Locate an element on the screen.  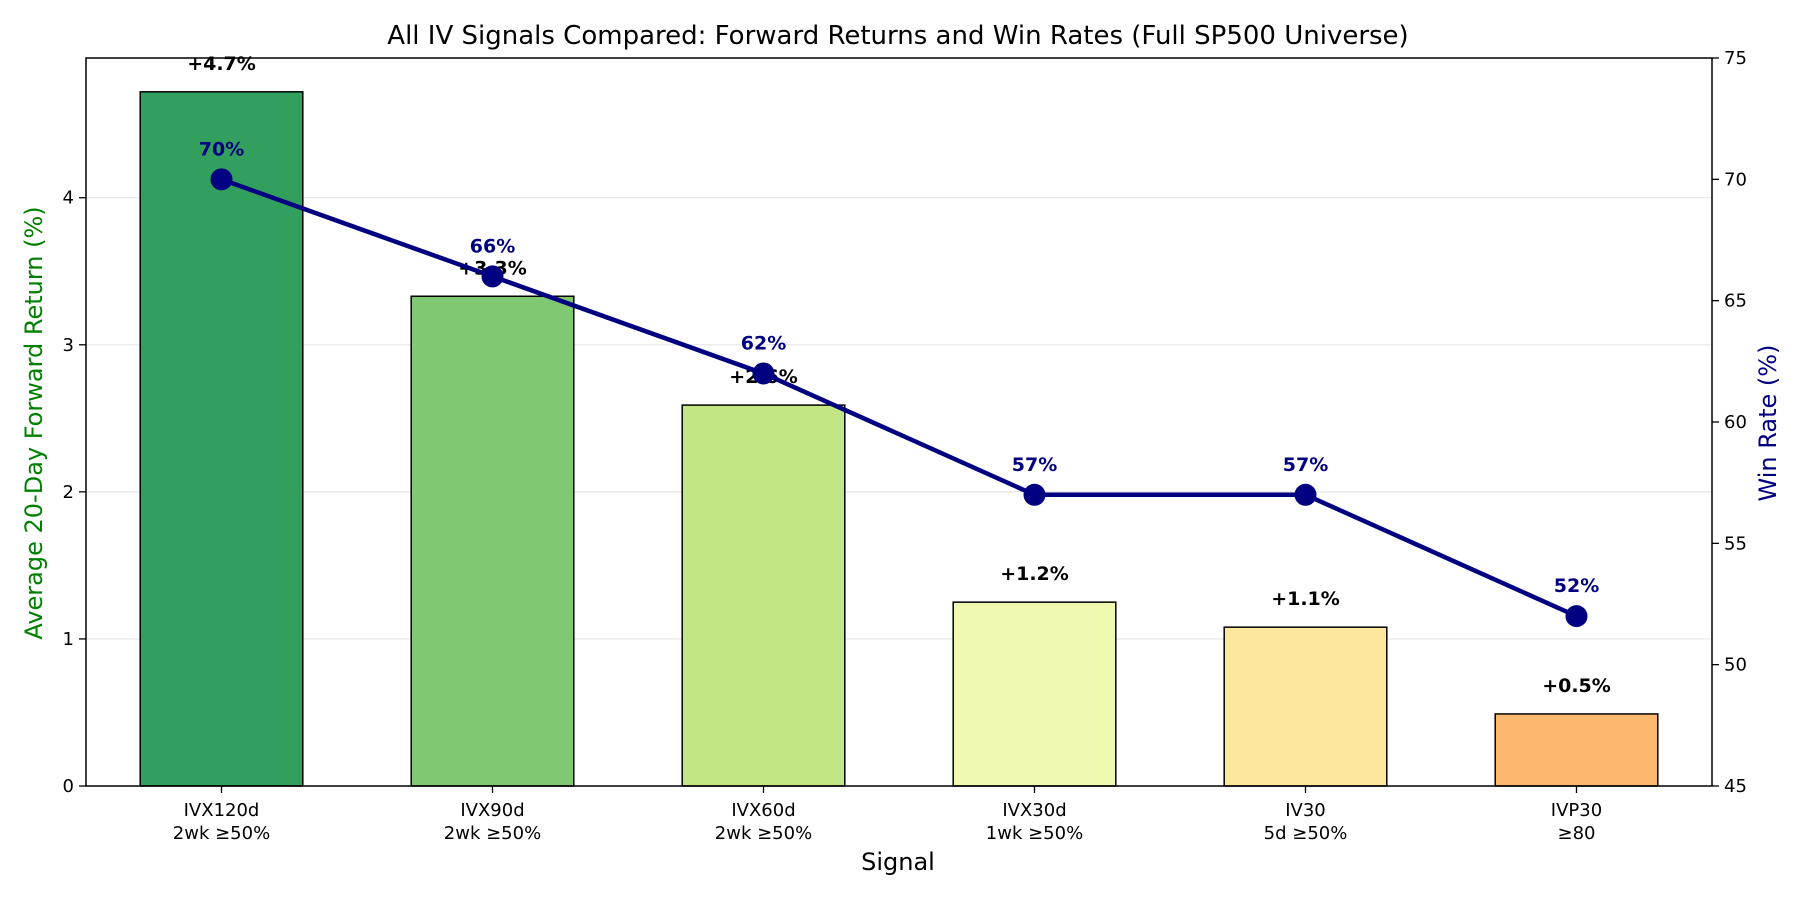
x-tick-label: ≥80 is located at coordinates (1577, 833).